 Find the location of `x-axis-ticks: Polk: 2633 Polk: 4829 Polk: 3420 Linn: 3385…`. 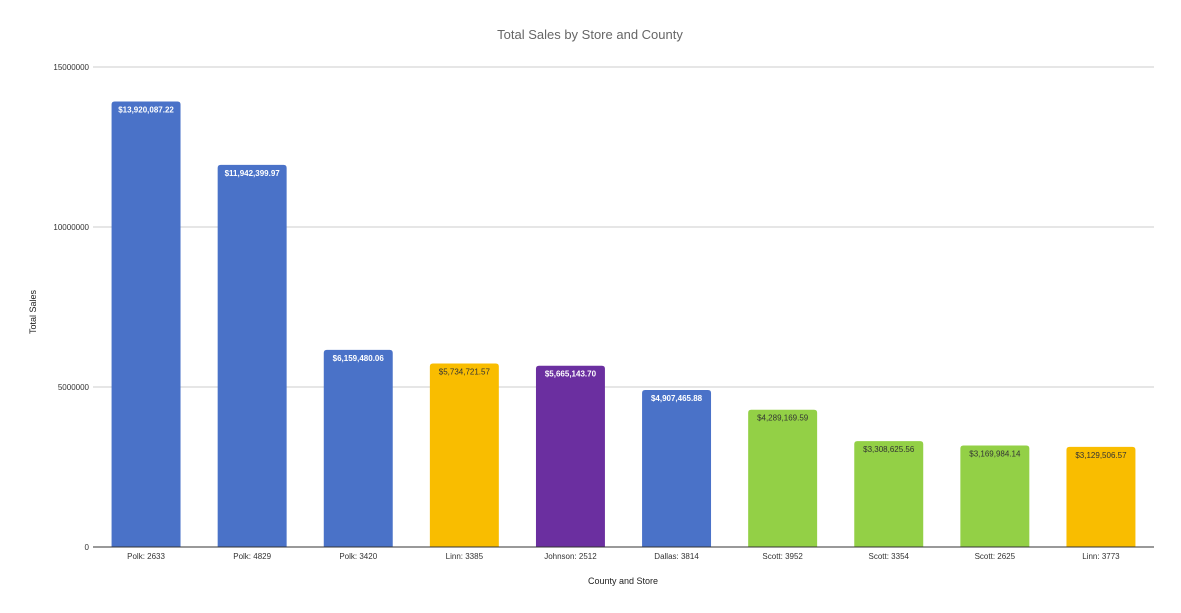

x-axis-ticks: Polk: 2633 Polk: 4829 Polk: 3420 Linn: 3385… is located at coordinates (623, 556).